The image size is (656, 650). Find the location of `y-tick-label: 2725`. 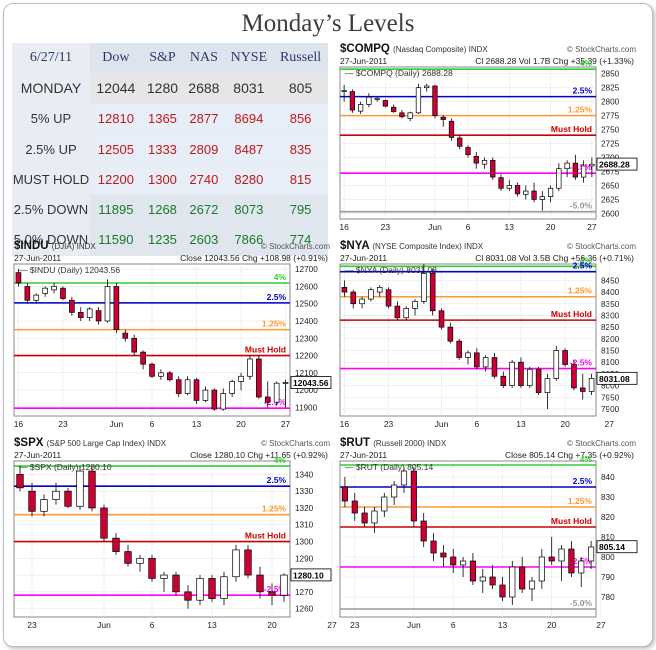

y-tick-label: 2725 is located at coordinates (610, 144).